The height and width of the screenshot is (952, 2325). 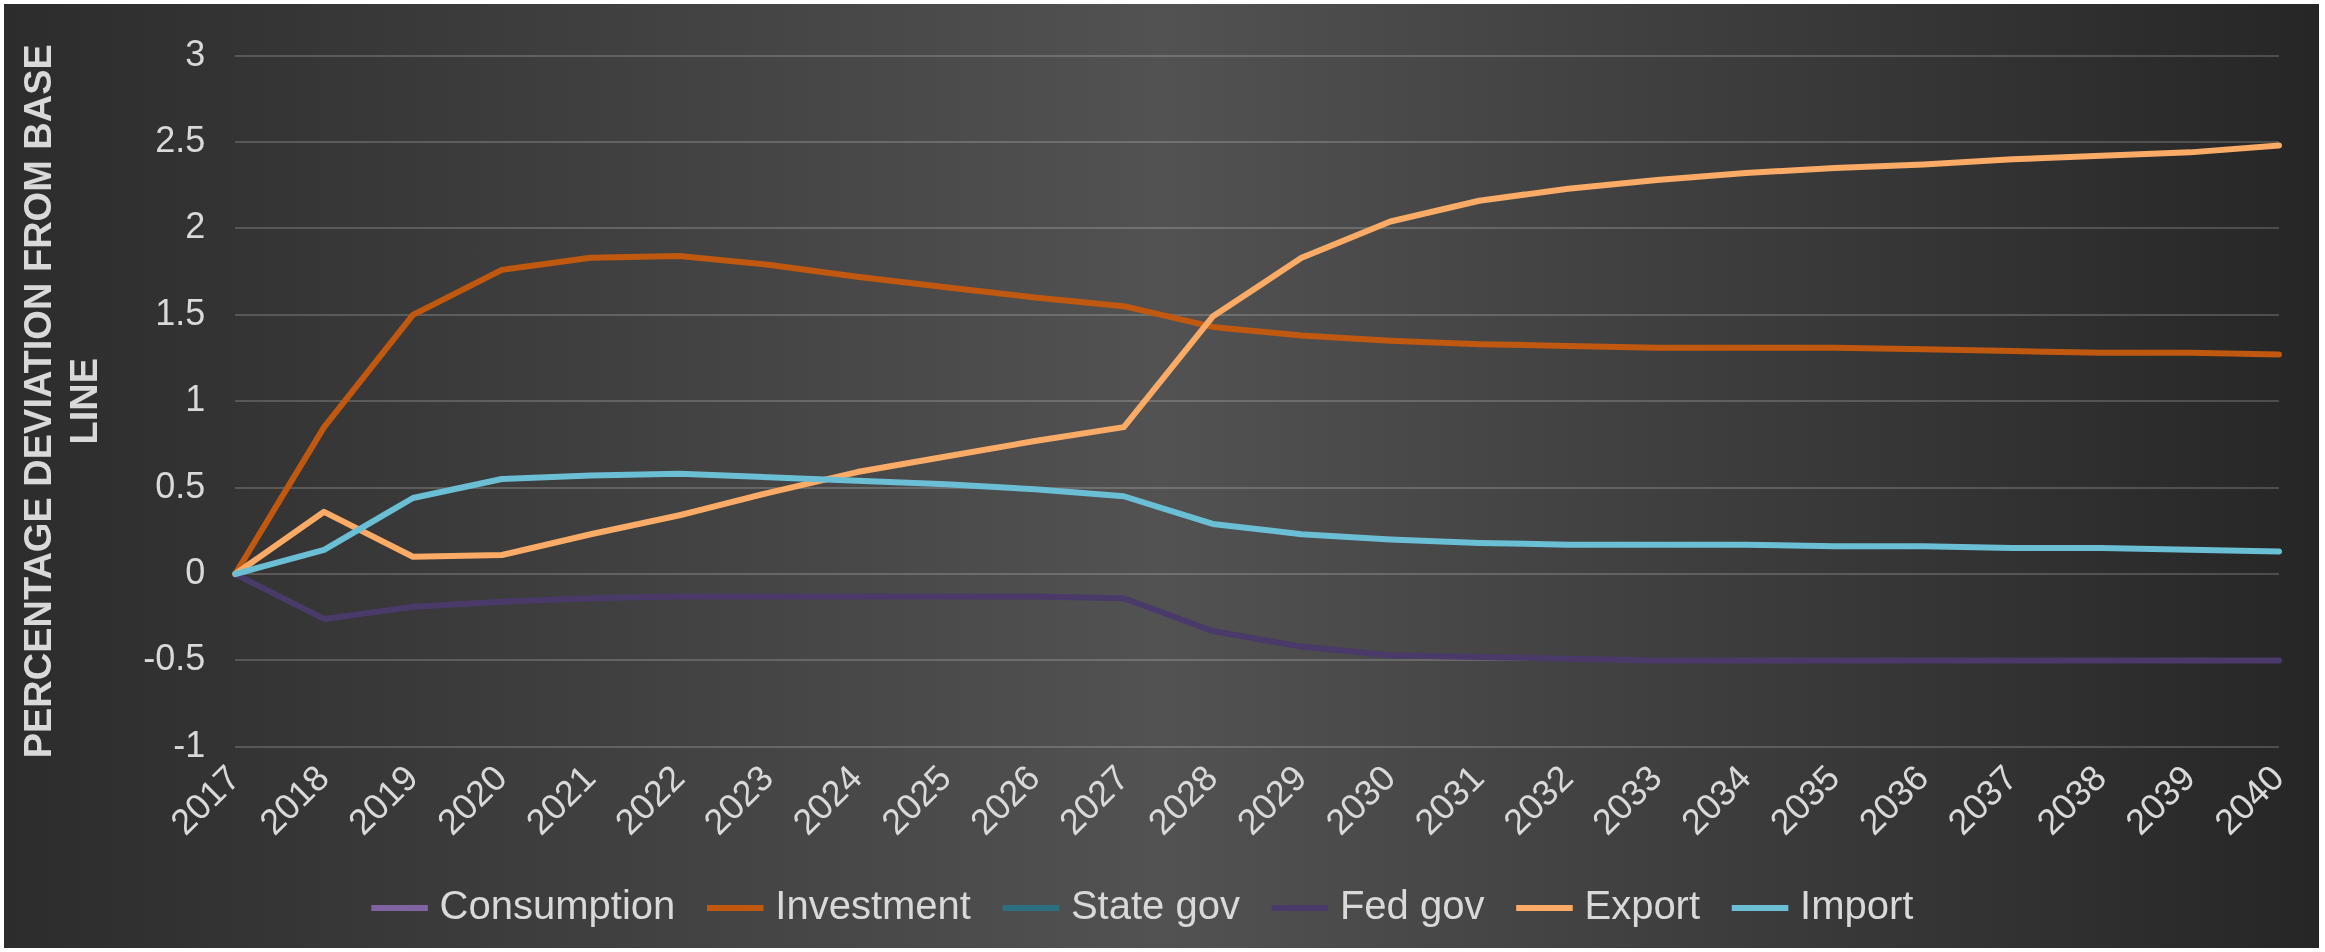 What do you see at coordinates (1642, 905) in the screenshot?
I see `legend-label: Export` at bounding box center [1642, 905].